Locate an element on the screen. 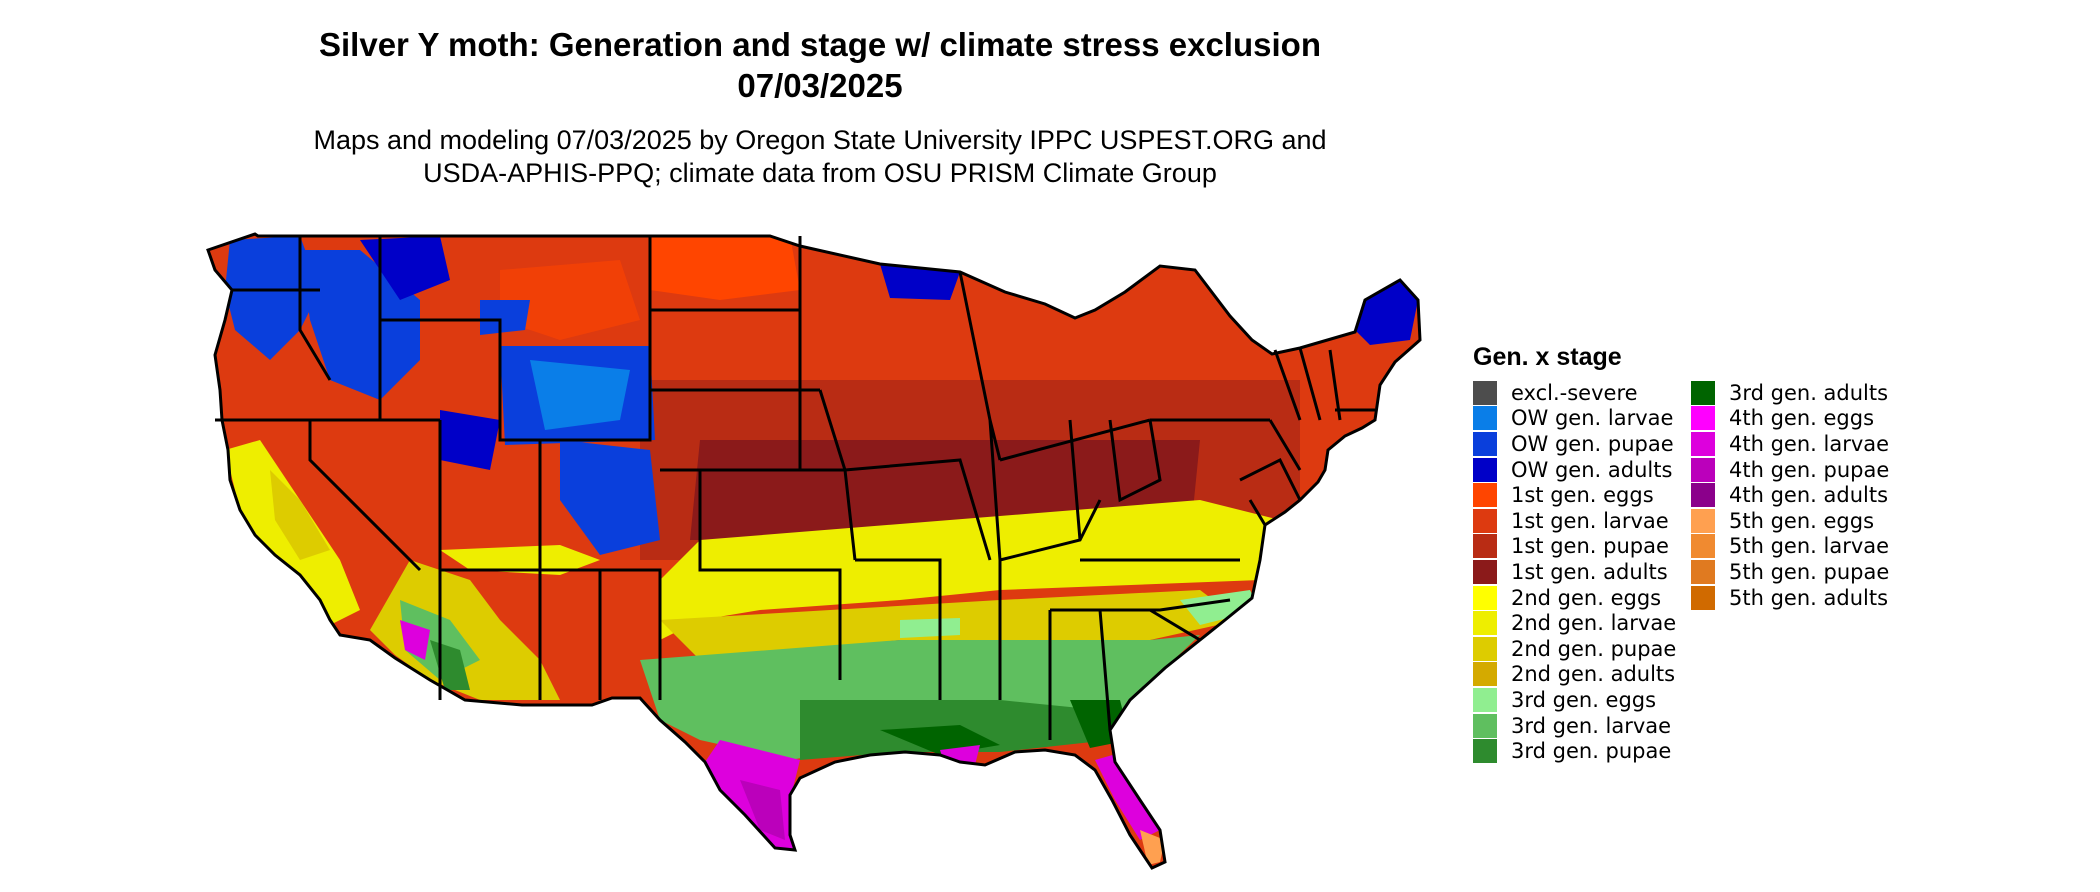 The width and height of the screenshot is (2100, 892). legend-item: 5th gen. pupae is located at coordinates (1800, 572).